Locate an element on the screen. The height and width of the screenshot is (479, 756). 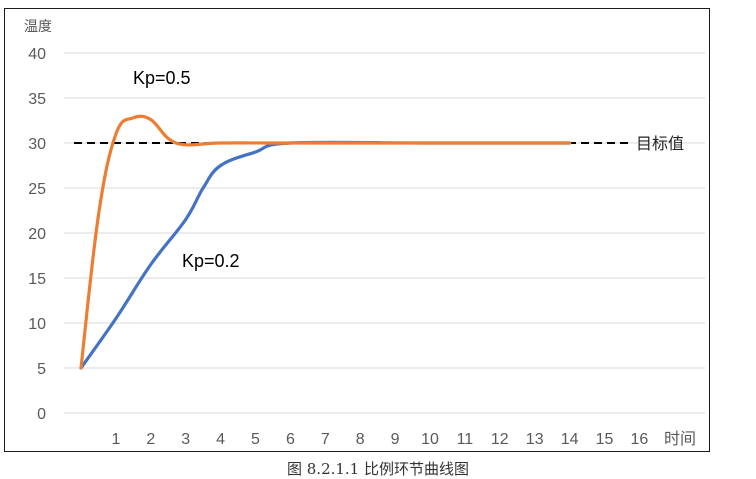
x-tick-label: 3 is located at coordinates (185, 439).